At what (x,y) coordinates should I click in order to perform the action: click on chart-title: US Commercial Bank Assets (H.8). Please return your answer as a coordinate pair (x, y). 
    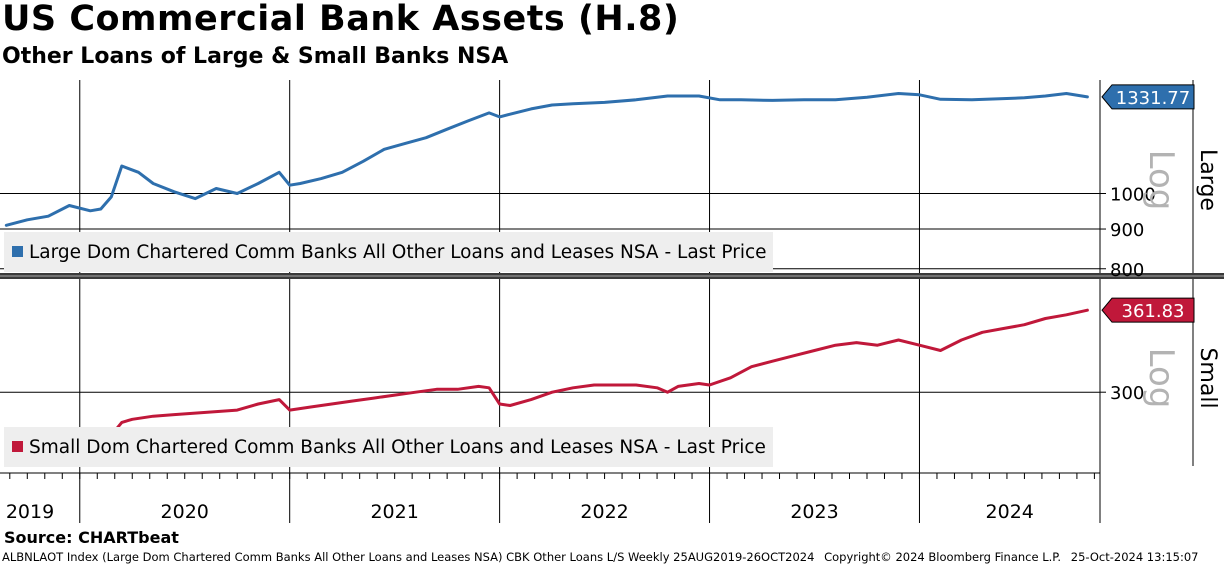
    Looking at the image, I should click on (341, 19).